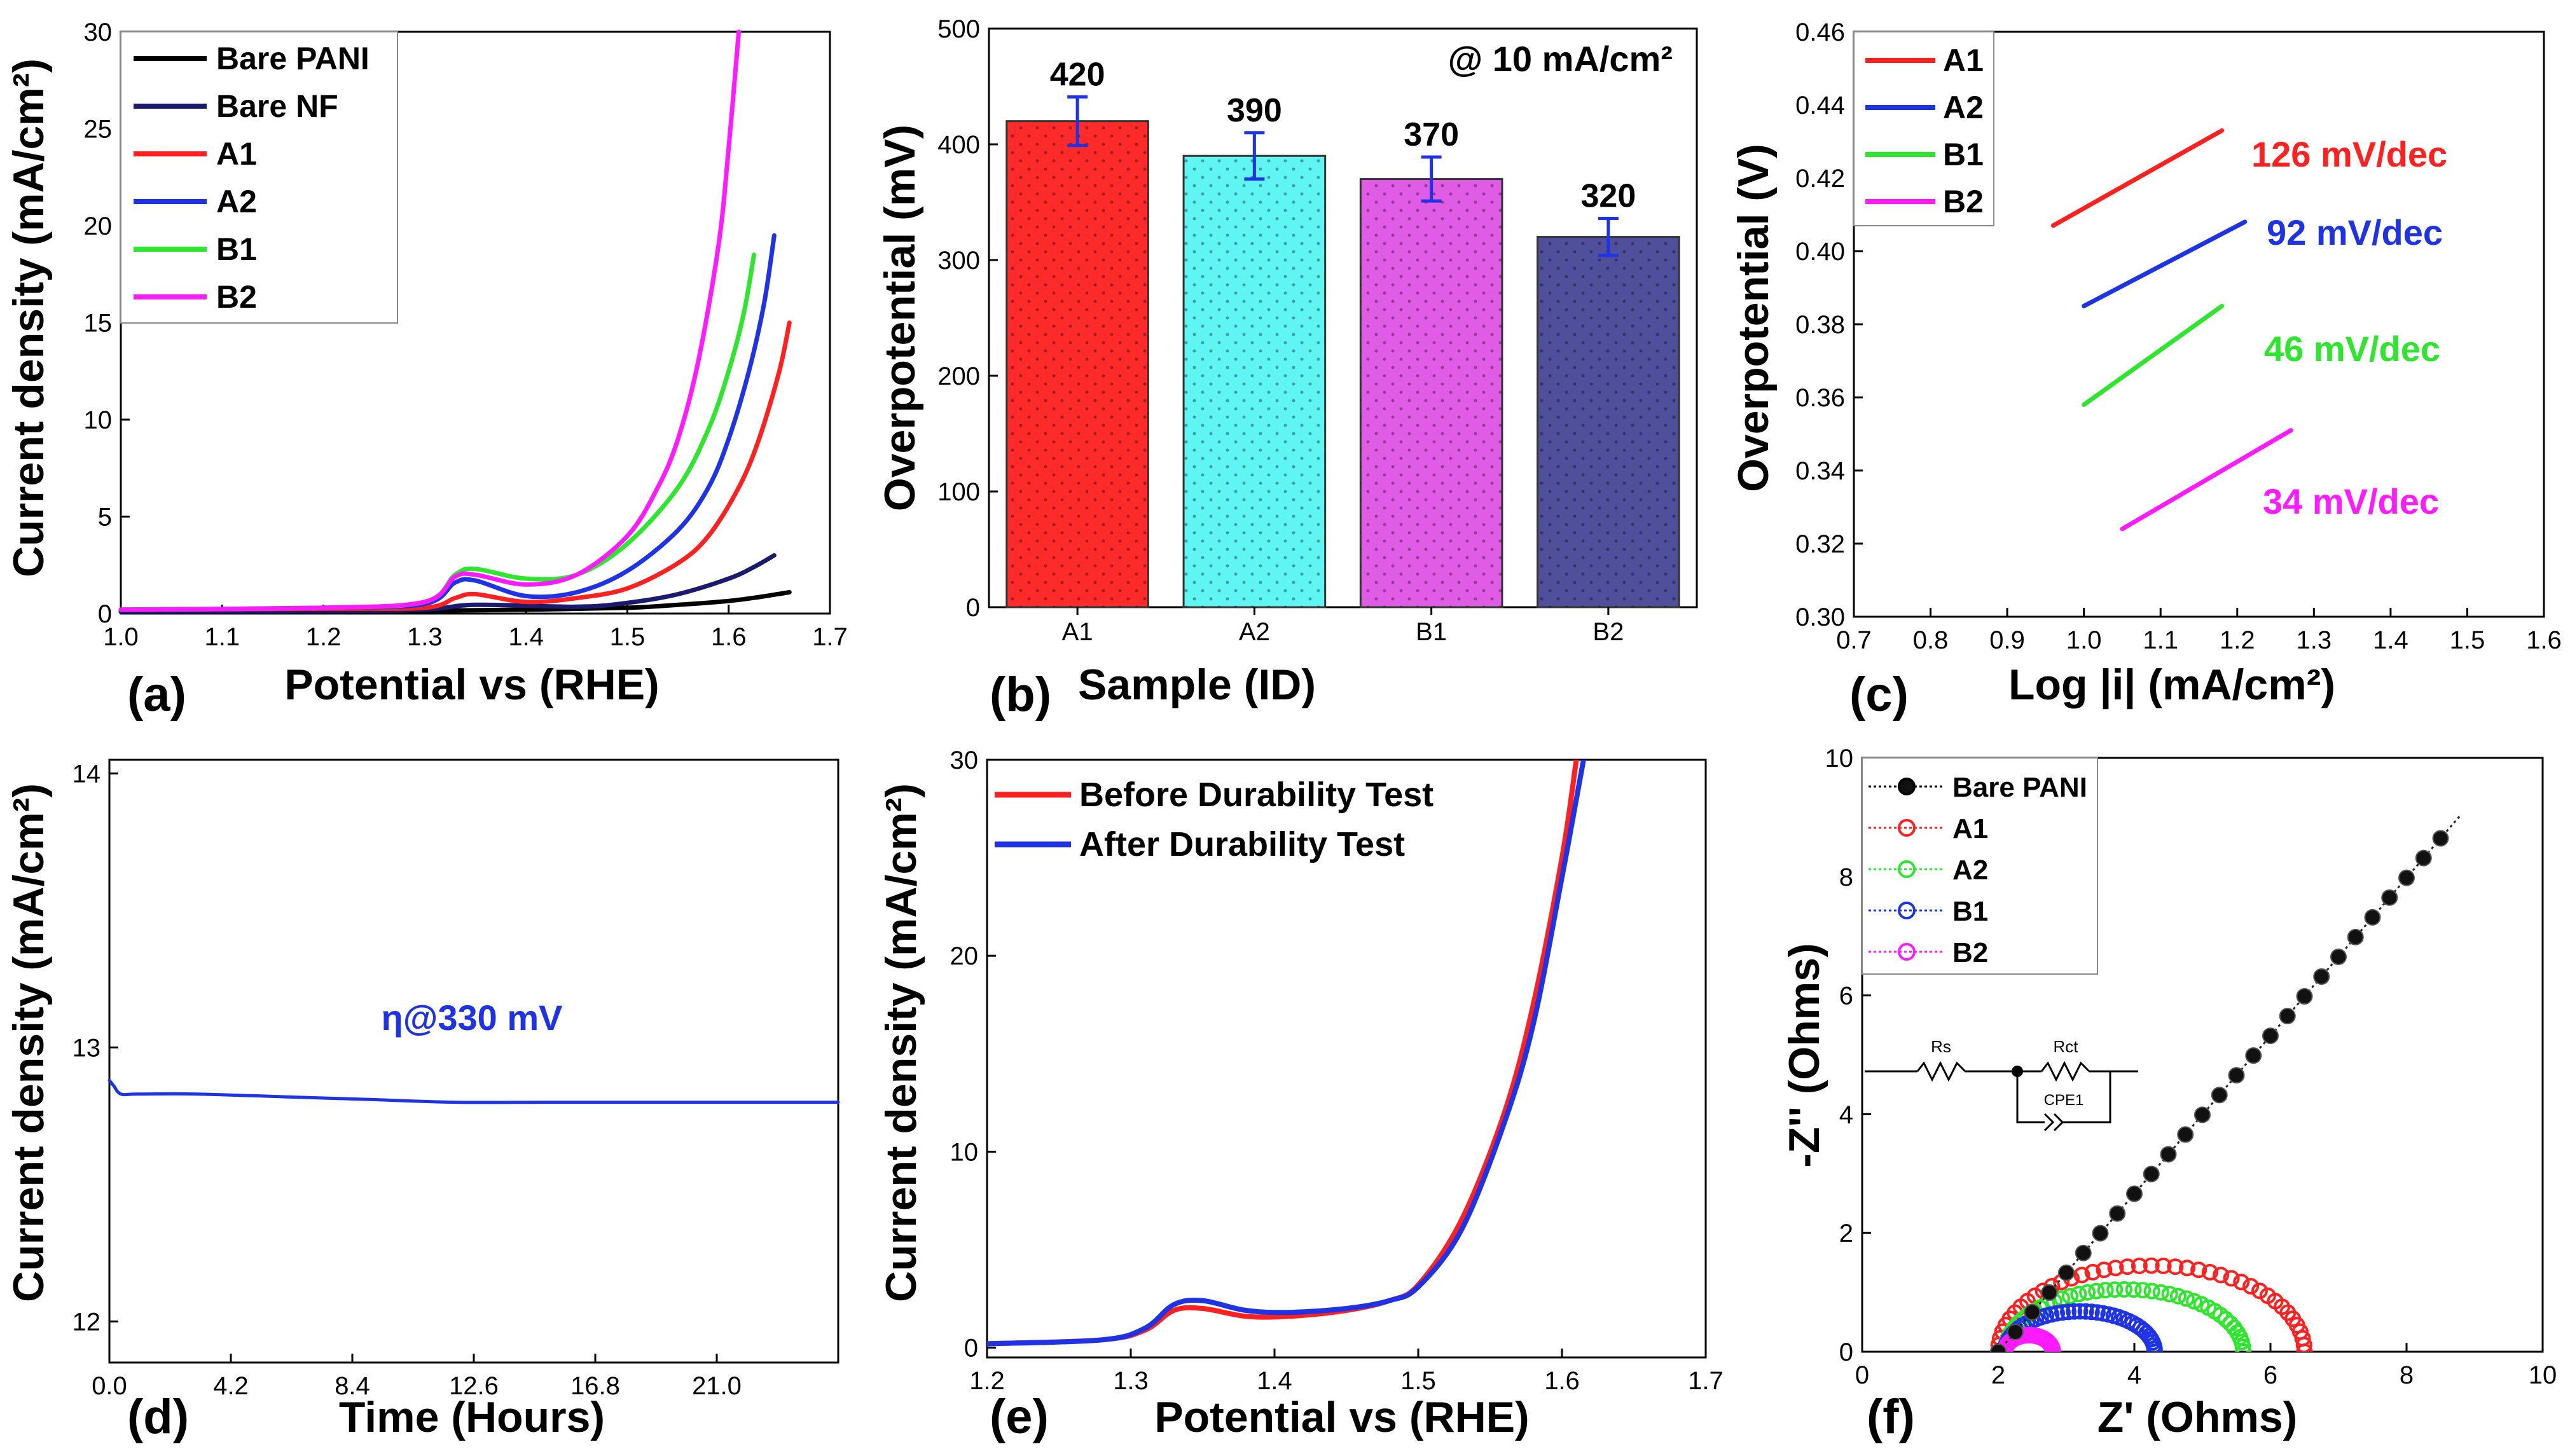  Describe the element at coordinates (2134, 1375) in the screenshot. I see `panel-f-x-tick-label: 4` at that location.